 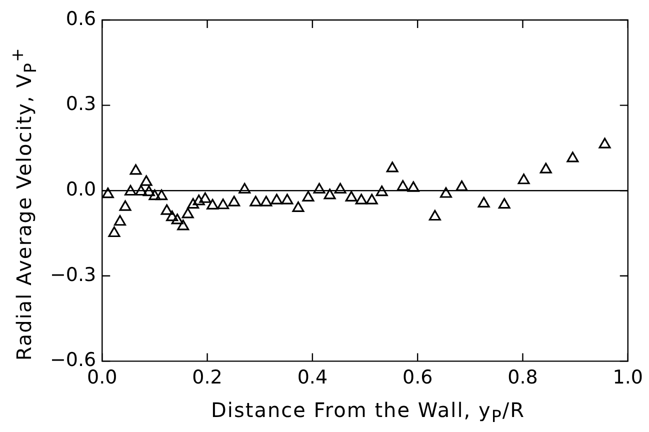 I want to click on y-tick-label: 0.6, so click(x=81, y=19).